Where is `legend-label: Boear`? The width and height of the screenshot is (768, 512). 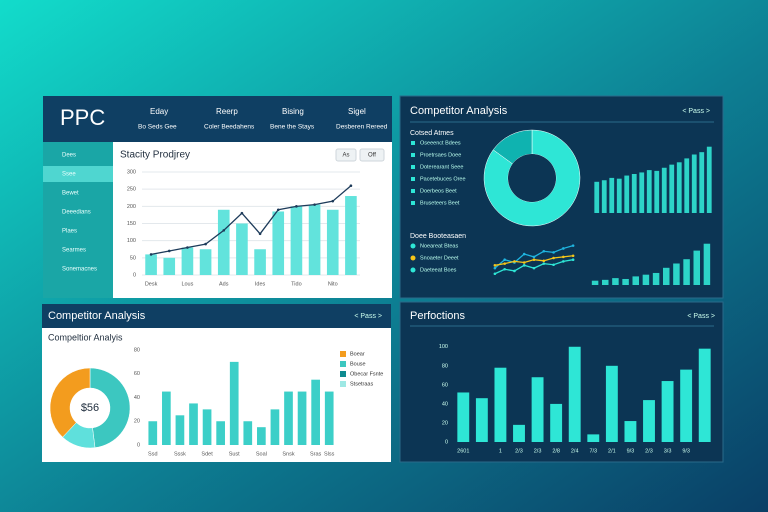 legend-label: Boear is located at coordinates (357, 354).